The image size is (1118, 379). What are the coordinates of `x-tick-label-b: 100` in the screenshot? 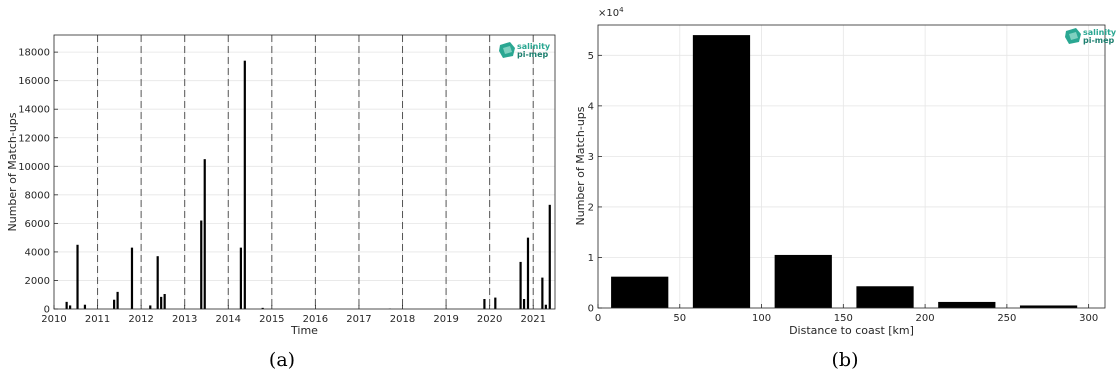 It's located at (761, 318).